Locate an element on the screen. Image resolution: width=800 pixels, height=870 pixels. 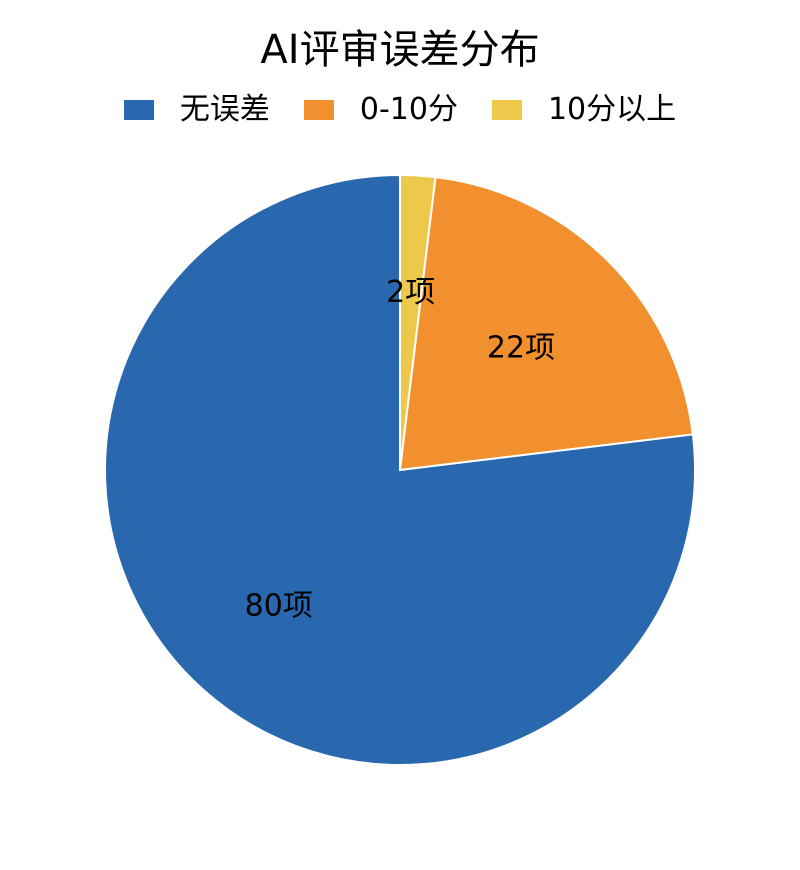
data-label-0-10: 22项 is located at coordinates (521, 348).